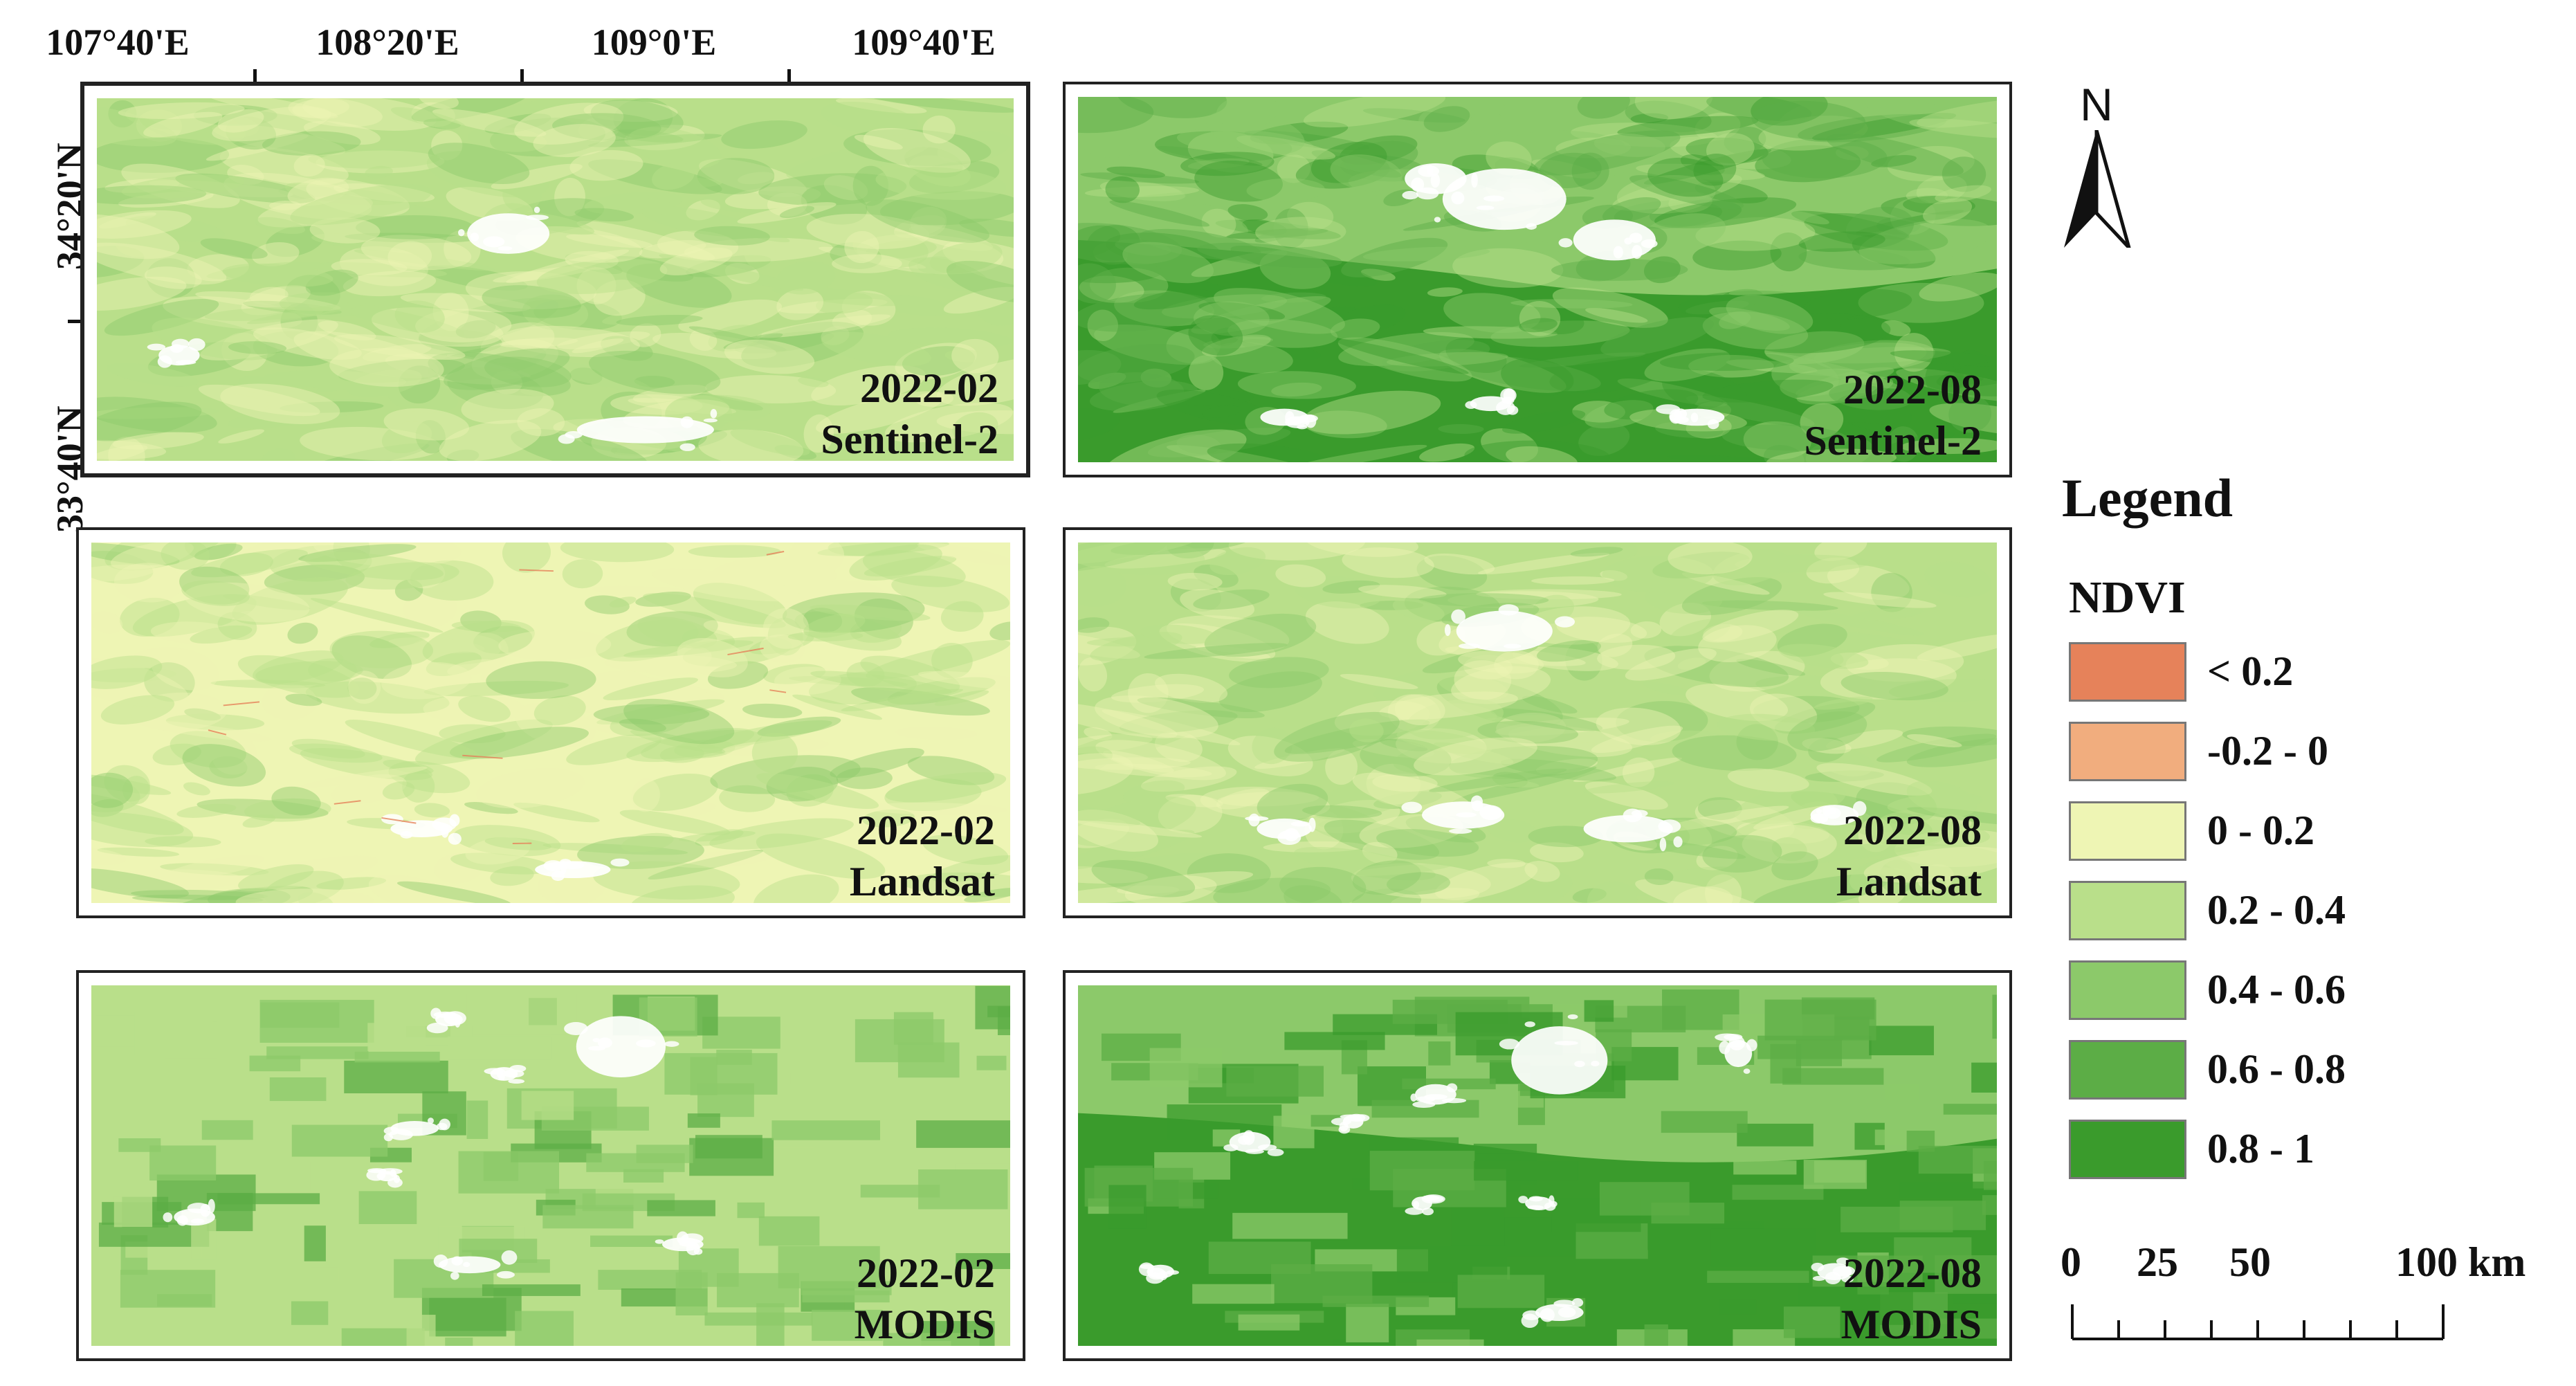  What do you see at coordinates (654, 42) in the screenshot?
I see `longitude-label-3: 109°0'E` at bounding box center [654, 42].